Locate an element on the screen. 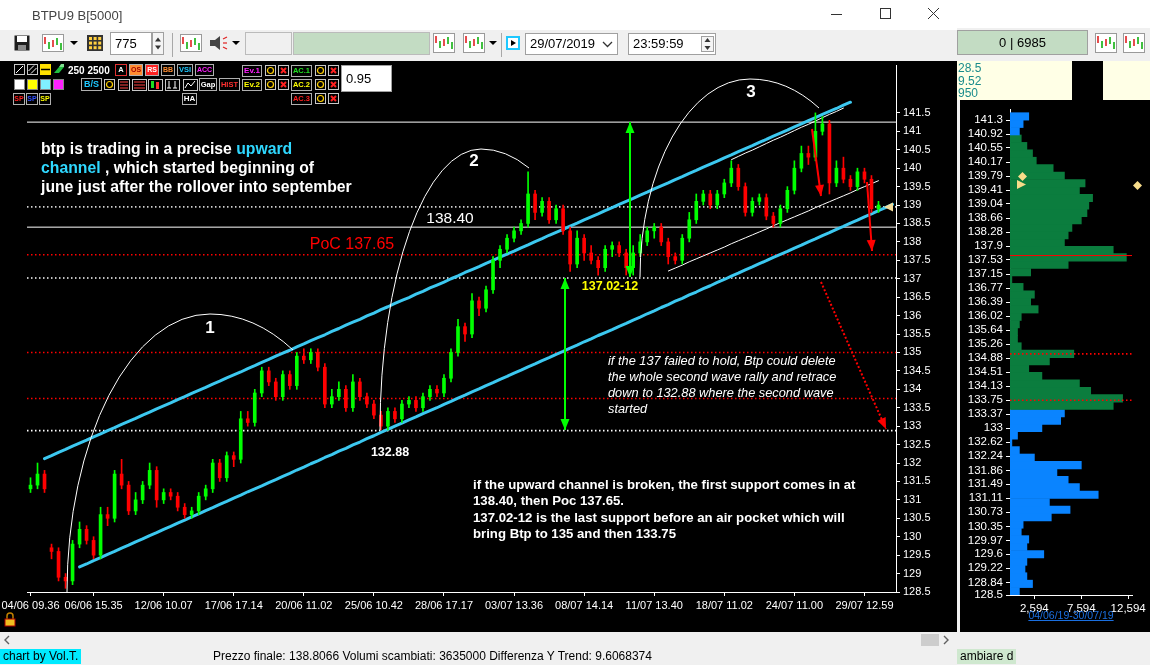  y-tick-label: 134.13 is located at coordinates (985, 385).